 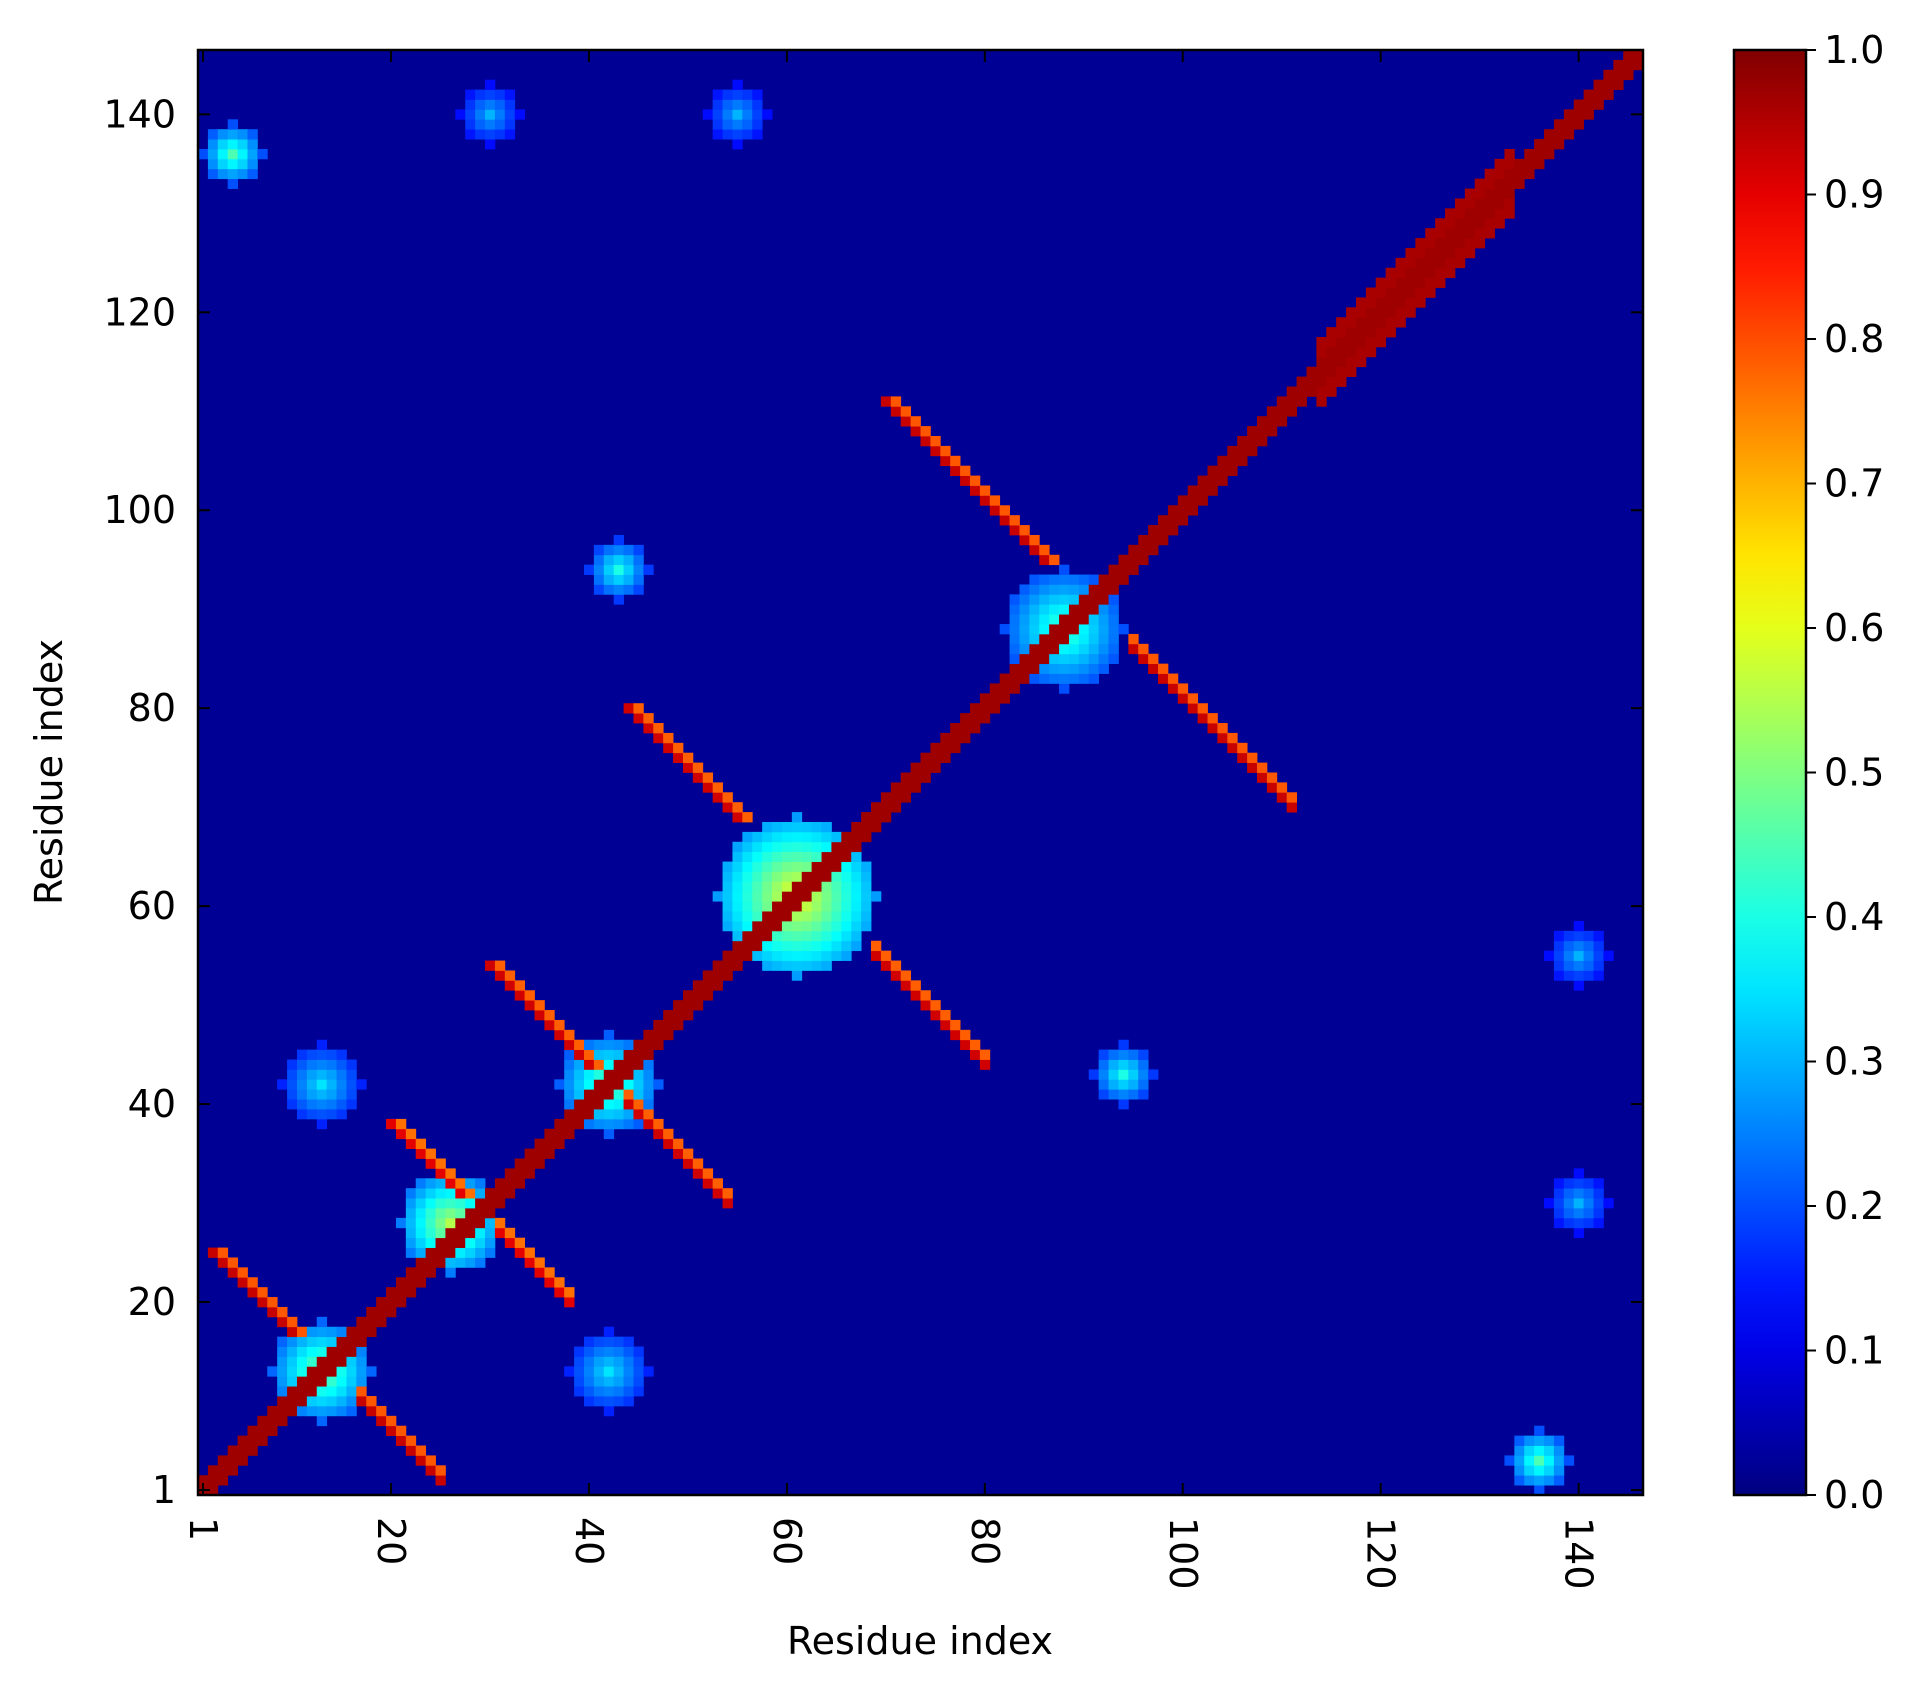 I want to click on x-tick-label: 60, so click(x=787, y=1541).